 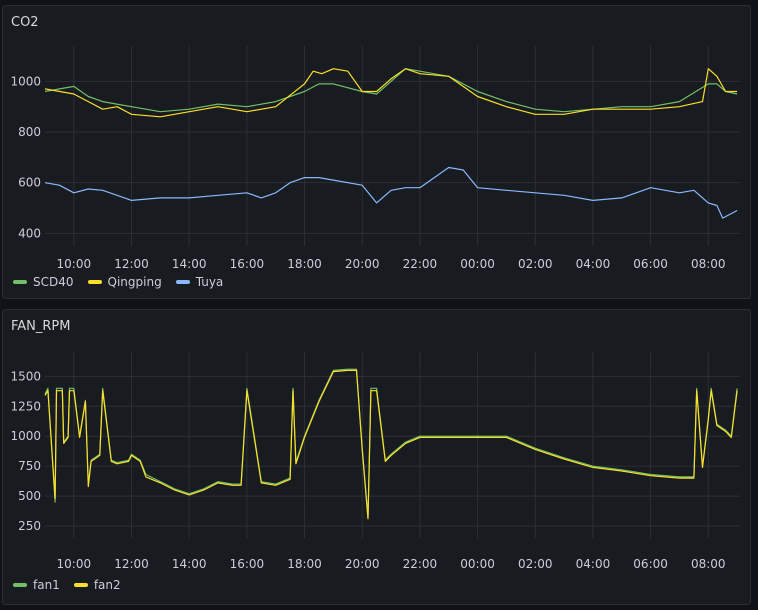 I want to click on y-tick-label: 400, so click(x=29, y=233).